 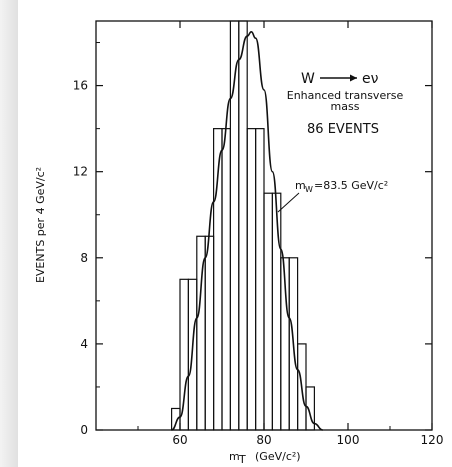 I want to click on fit-label-sub: W, so click(x=309, y=189).